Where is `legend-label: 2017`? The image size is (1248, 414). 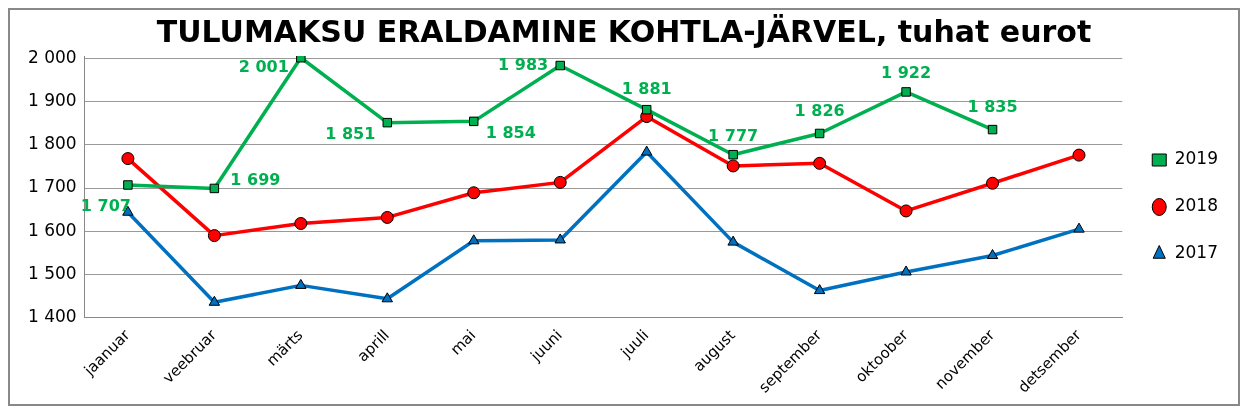
legend-label: 2017 is located at coordinates (1196, 252).